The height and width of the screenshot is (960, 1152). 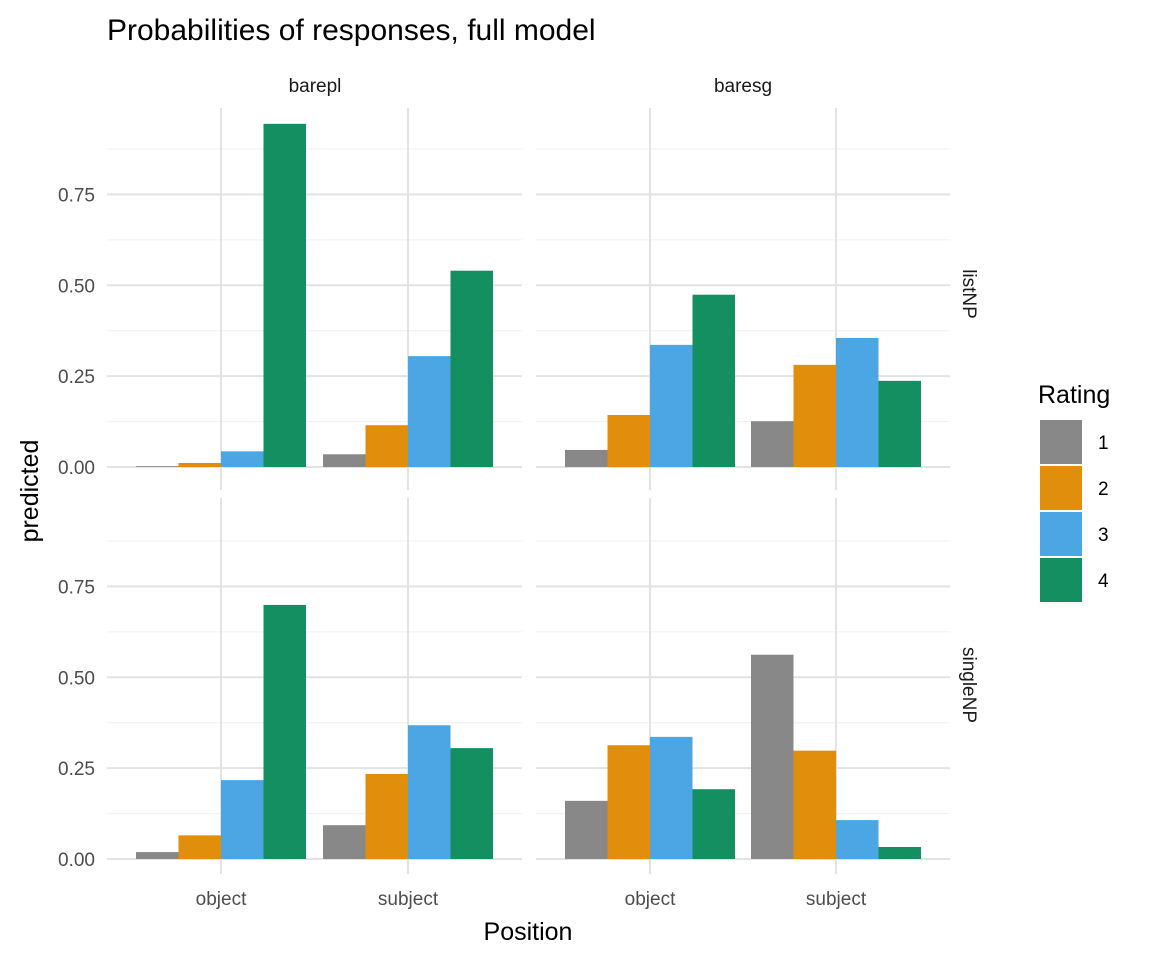 What do you see at coordinates (76, 528) in the screenshot?
I see `y-axis-ticks: 0.00 0.25 0.50 0.75 0.00 0.25 0.50 0.75` at bounding box center [76, 528].